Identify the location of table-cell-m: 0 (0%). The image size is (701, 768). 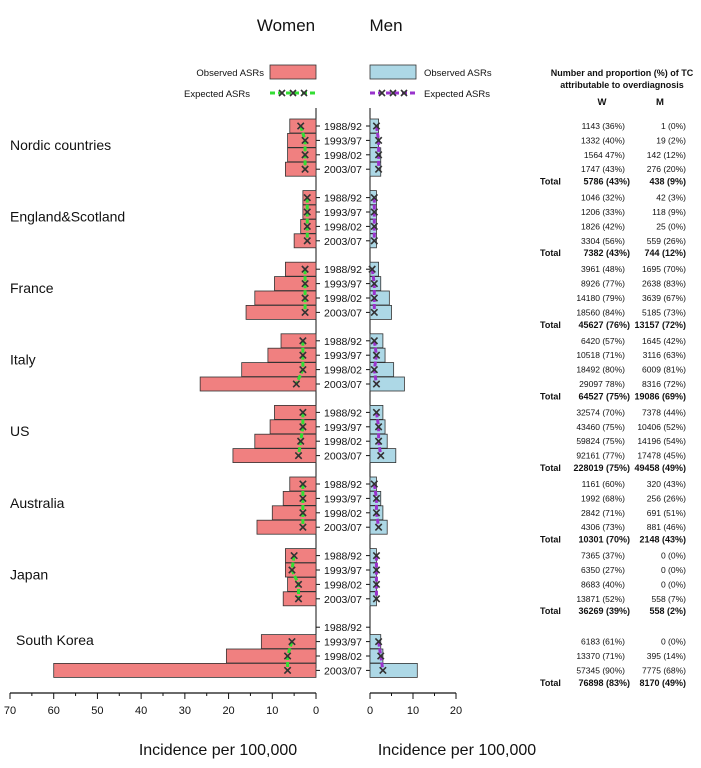
(673, 570).